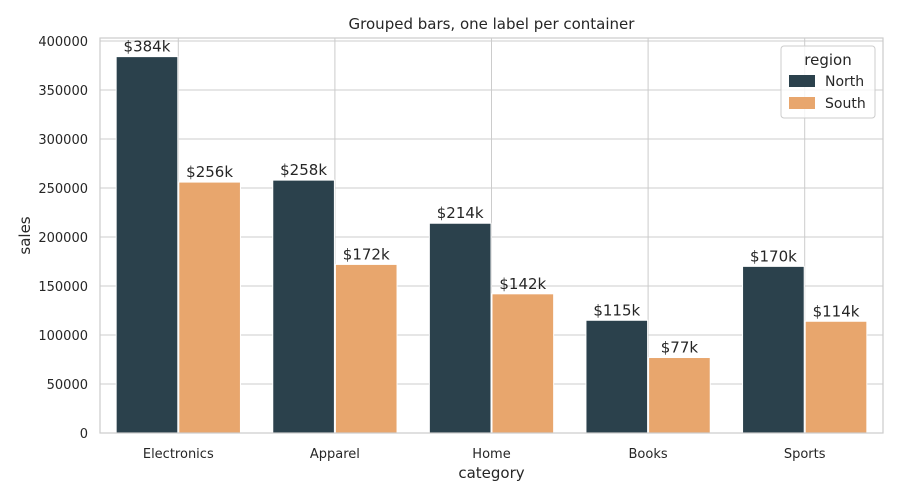 The width and height of the screenshot is (900, 500). Describe the element at coordinates (805, 454) in the screenshot. I see `x-tick-label: Sports` at that location.